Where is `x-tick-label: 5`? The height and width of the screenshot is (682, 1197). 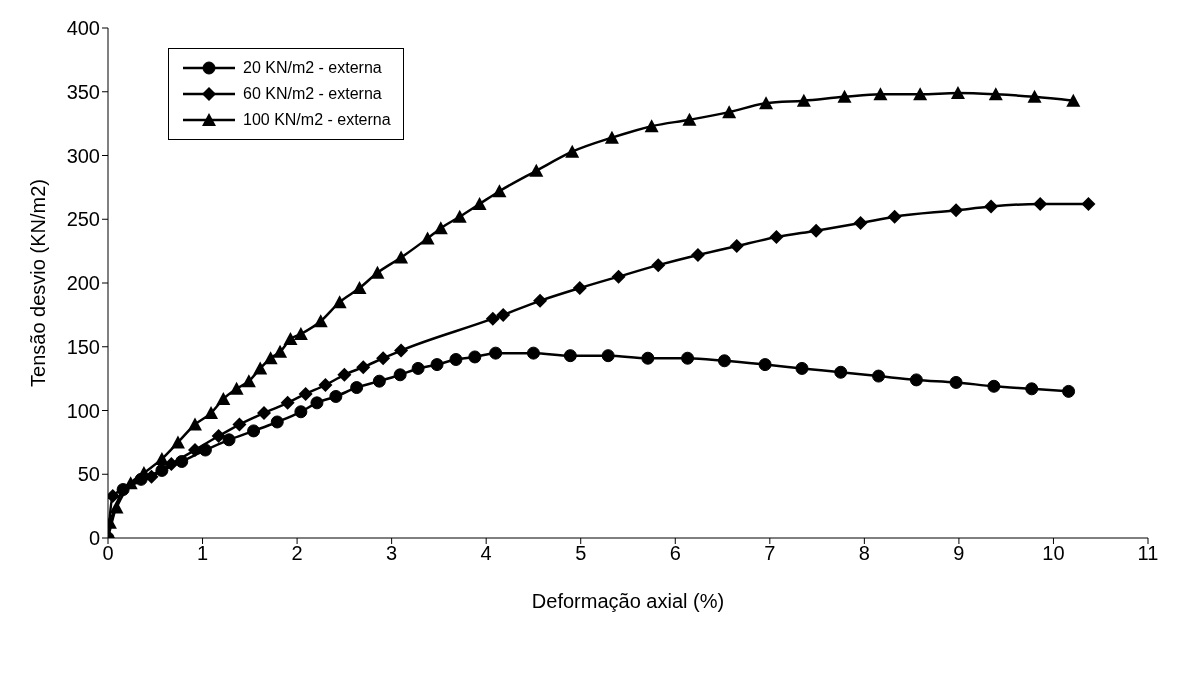 x-tick-label: 5 is located at coordinates (581, 553).